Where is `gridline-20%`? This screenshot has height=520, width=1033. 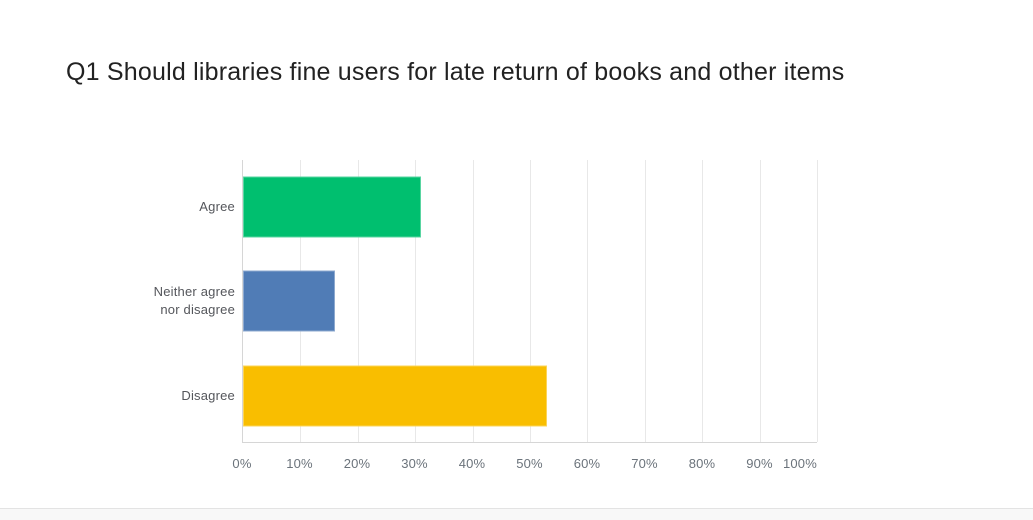 gridline-20% is located at coordinates (358, 301).